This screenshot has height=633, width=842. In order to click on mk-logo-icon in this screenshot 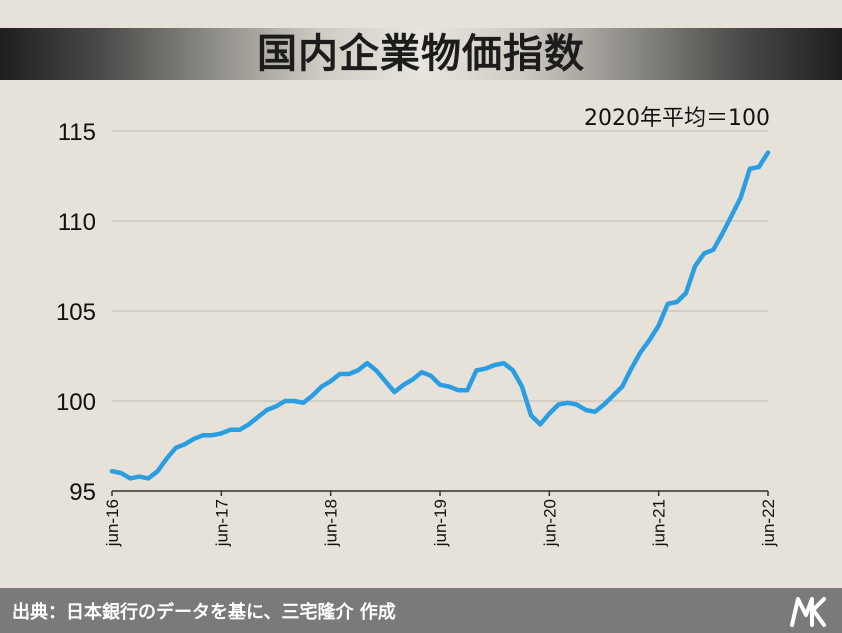, I will do `click(808, 612)`.